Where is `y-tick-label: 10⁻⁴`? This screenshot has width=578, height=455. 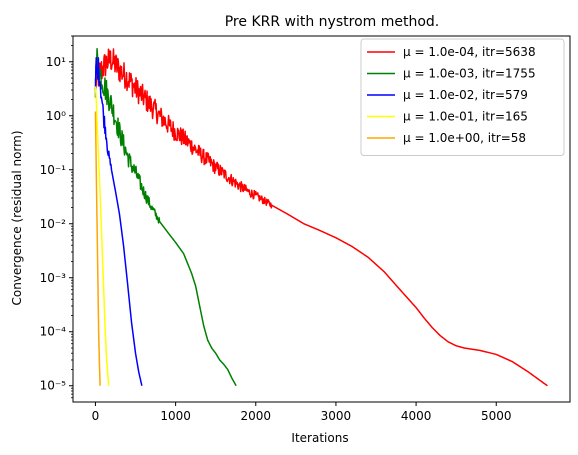
y-tick-label: 10⁻⁴ is located at coordinates (53, 332).